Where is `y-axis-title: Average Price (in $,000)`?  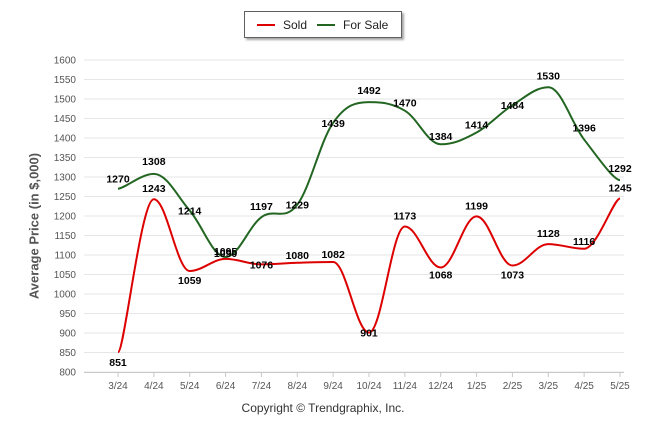 y-axis-title: Average Price (in $,000) is located at coordinates (34, 226).